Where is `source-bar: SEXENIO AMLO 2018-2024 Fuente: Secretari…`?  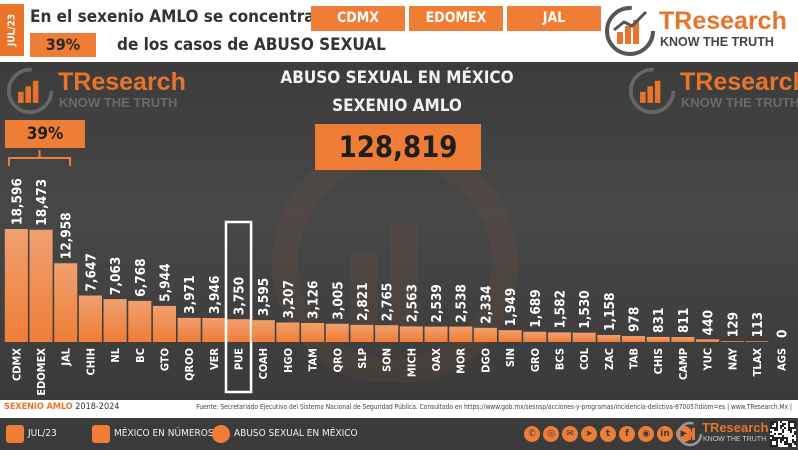
source-bar: SEXENIO AMLO 2018-2024 Fuente: Secretari… is located at coordinates (399, 408).